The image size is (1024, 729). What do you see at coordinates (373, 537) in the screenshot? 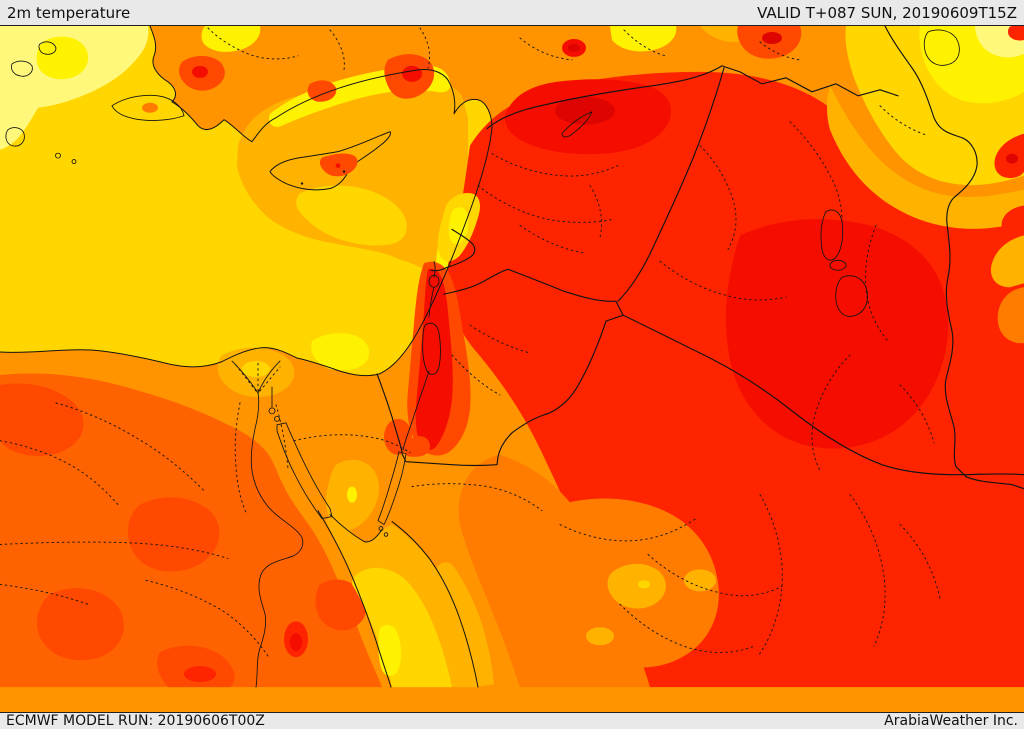
I see `red-sea-system` at bounding box center [373, 537].